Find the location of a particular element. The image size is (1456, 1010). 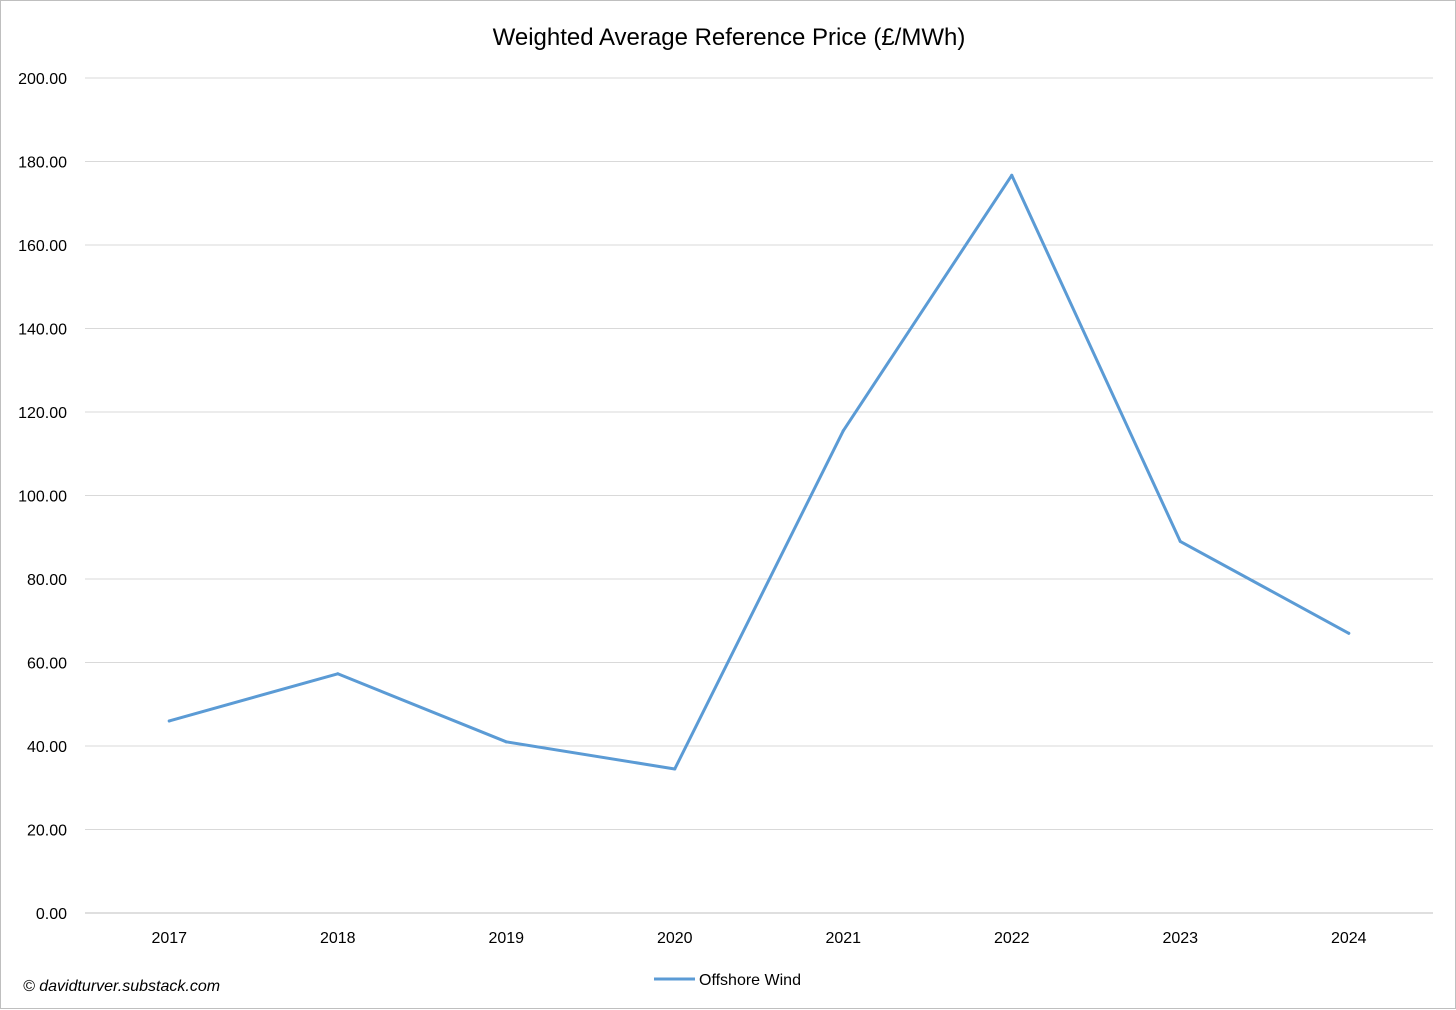

y-tick-label: 60.00 is located at coordinates (47, 664).